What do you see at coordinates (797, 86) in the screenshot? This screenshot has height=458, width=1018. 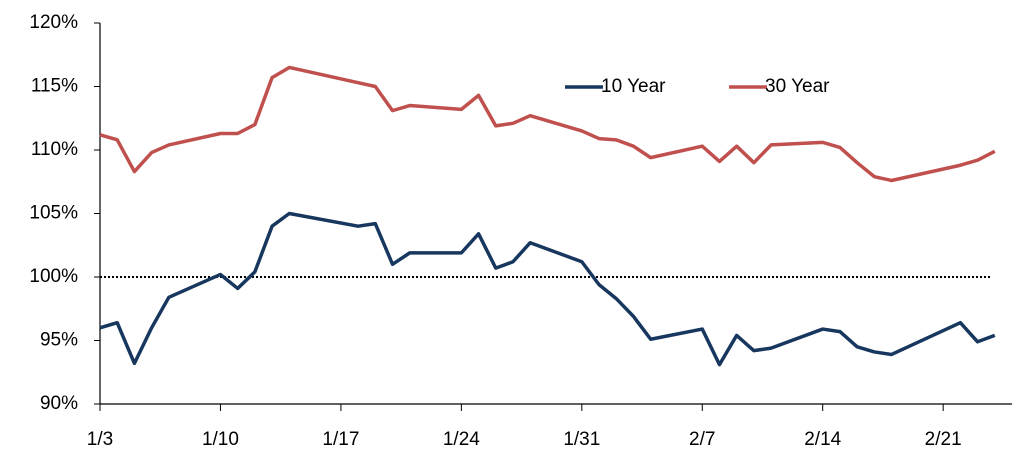 I see `legend-label: 30 Year` at bounding box center [797, 86].